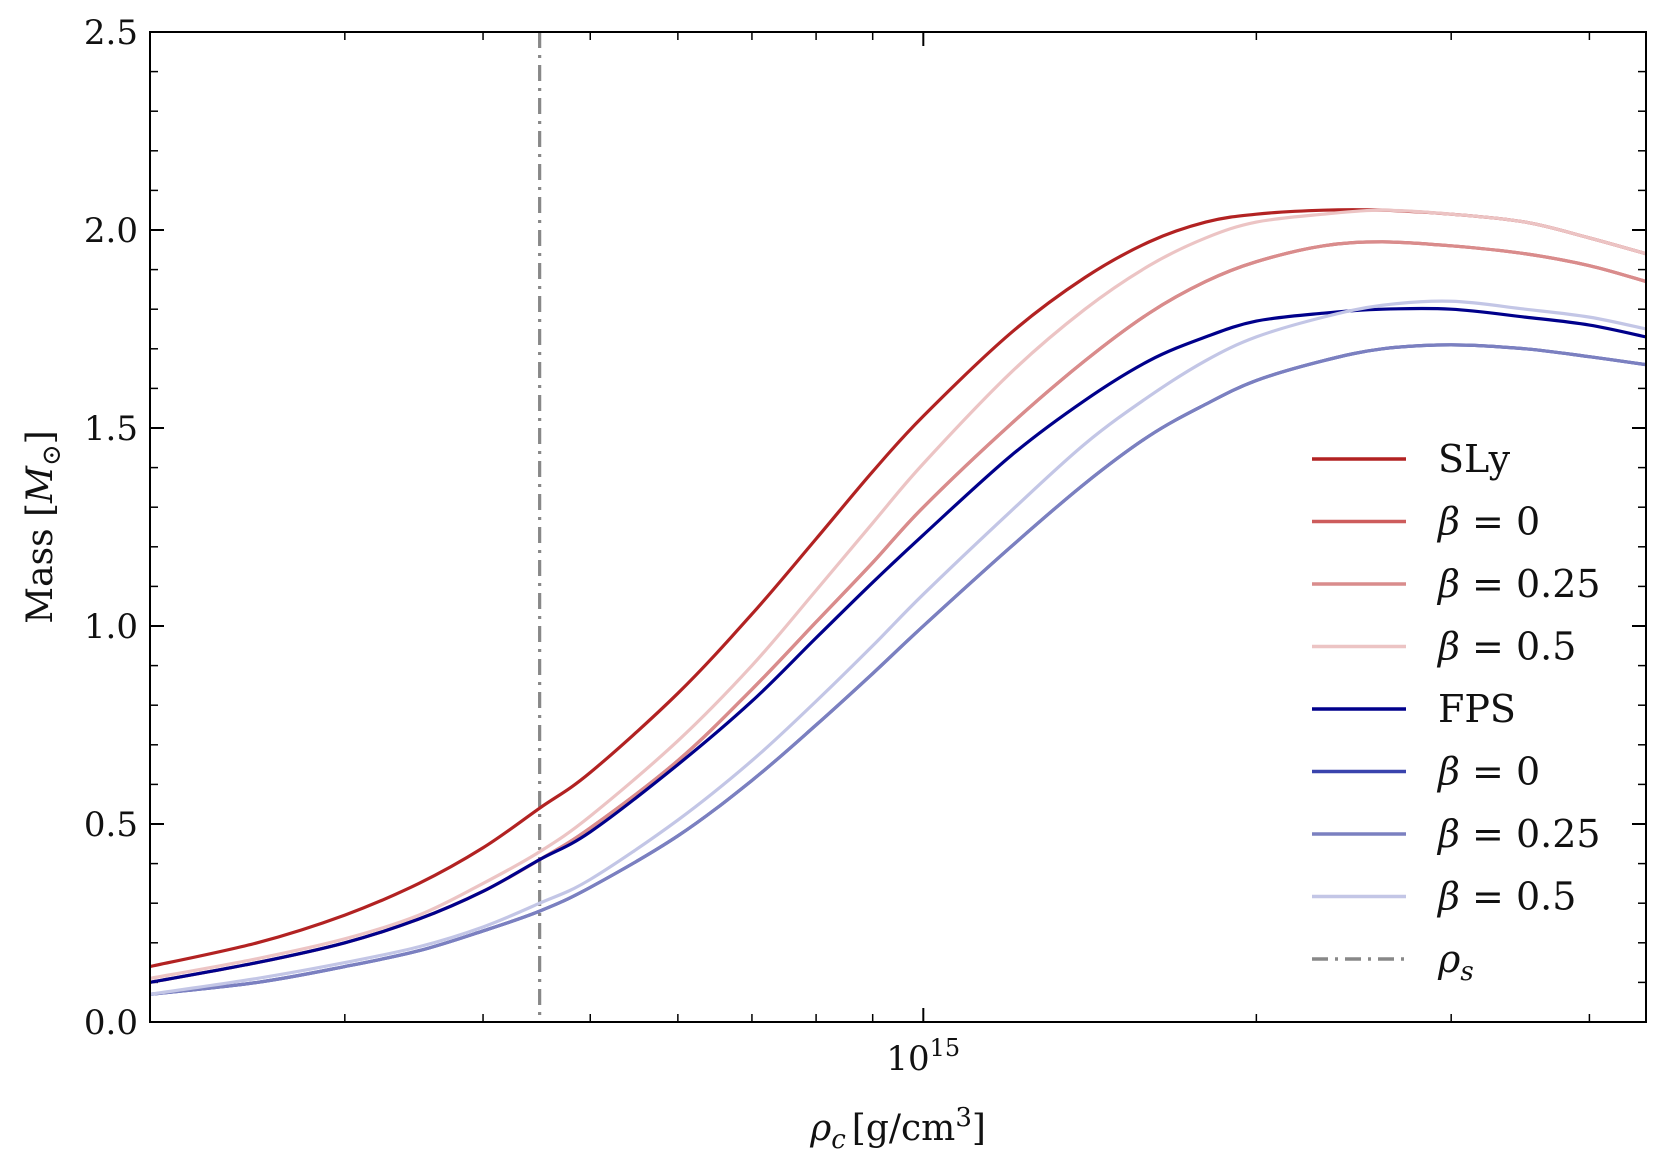 This screenshot has width=1662, height=1164. What do you see at coordinates (1488, 772) in the screenshot?
I see `legend-label-5: β = 0` at bounding box center [1488, 772].